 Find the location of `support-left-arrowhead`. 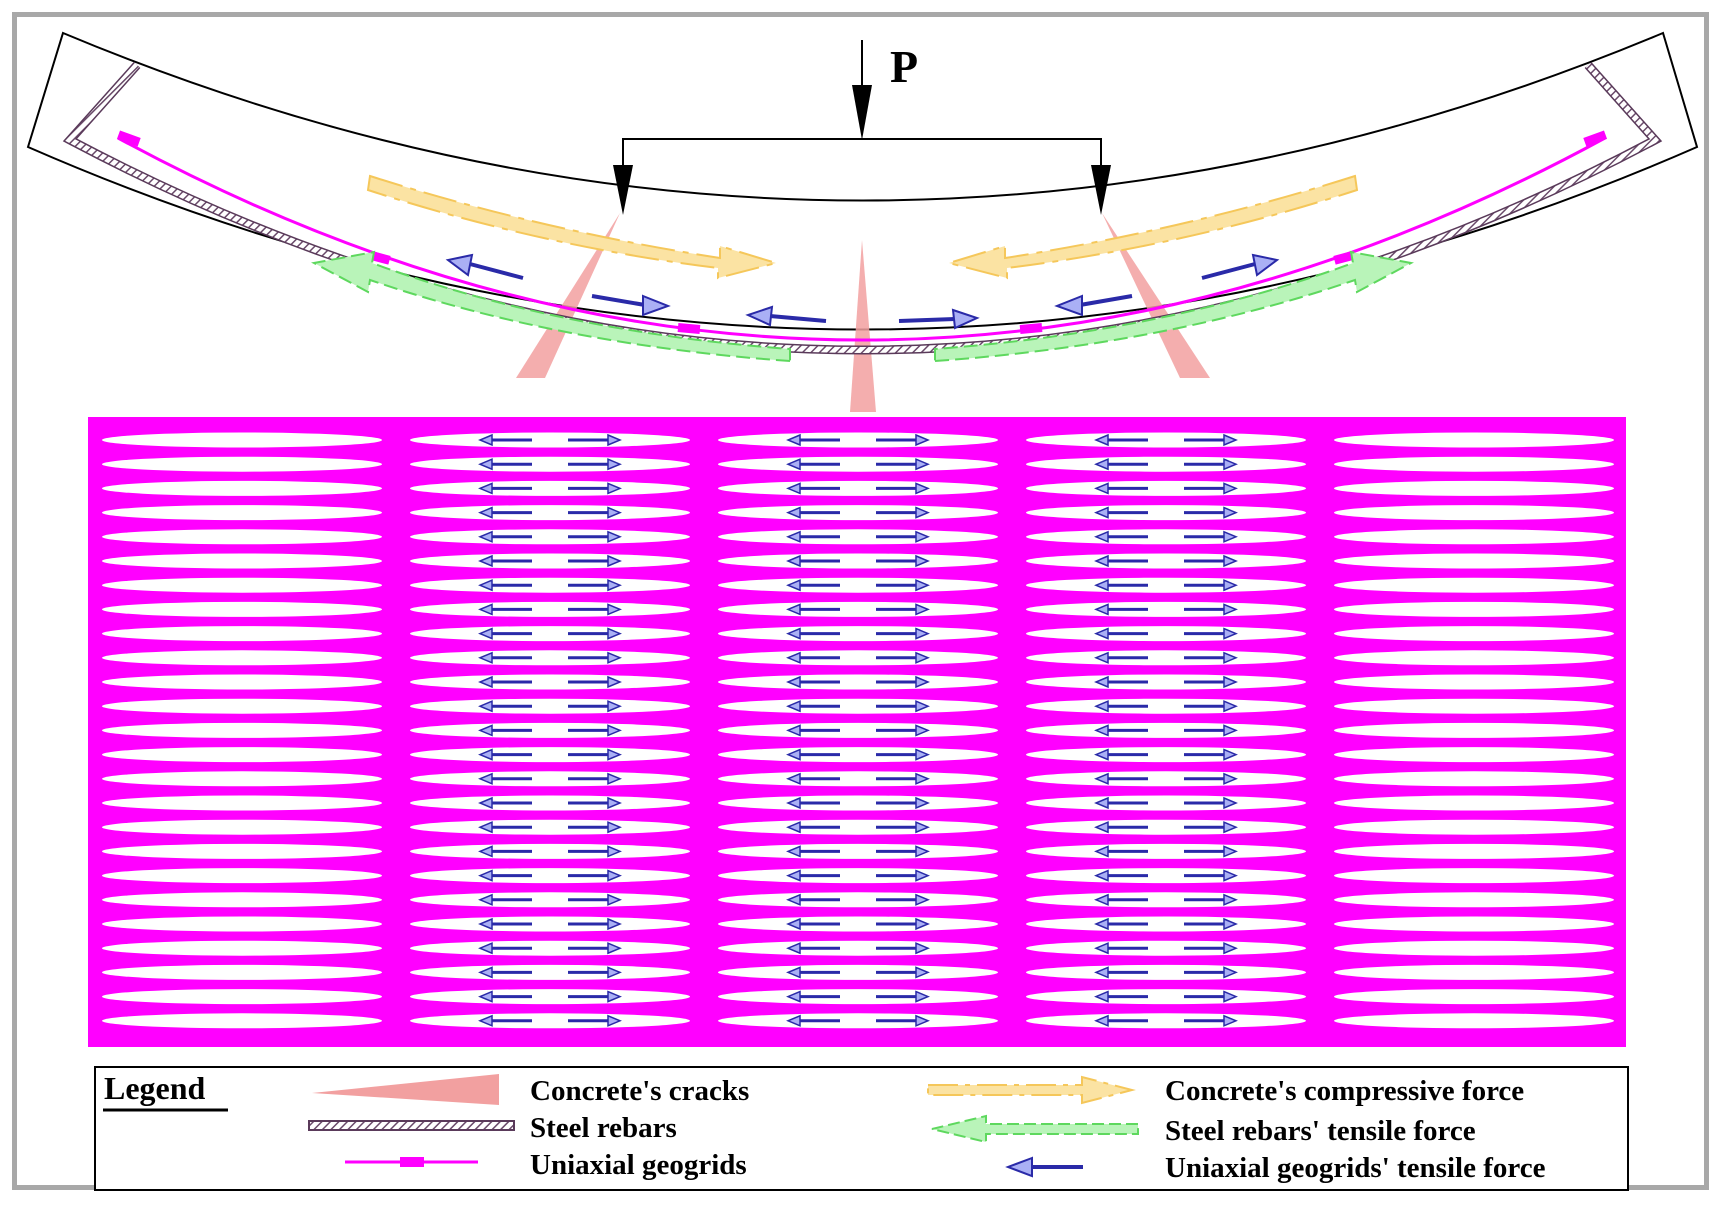

support-left-arrowhead is located at coordinates (623, 190).